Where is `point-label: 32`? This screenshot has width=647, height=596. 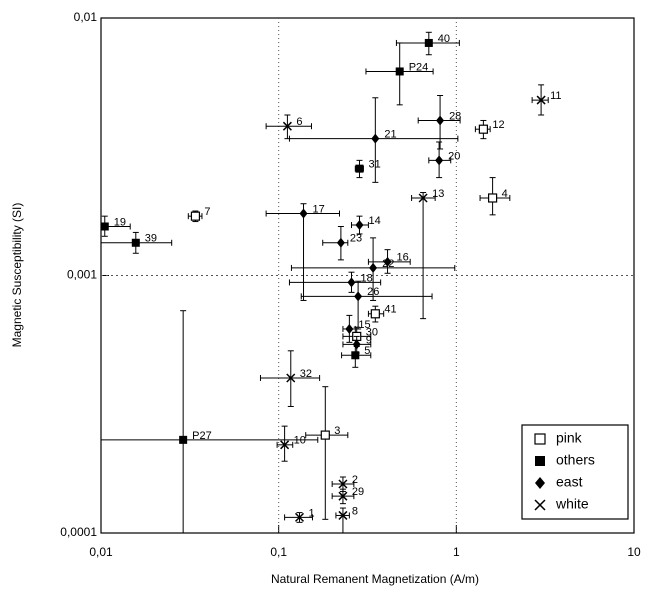 point-label: 32 is located at coordinates (306, 374).